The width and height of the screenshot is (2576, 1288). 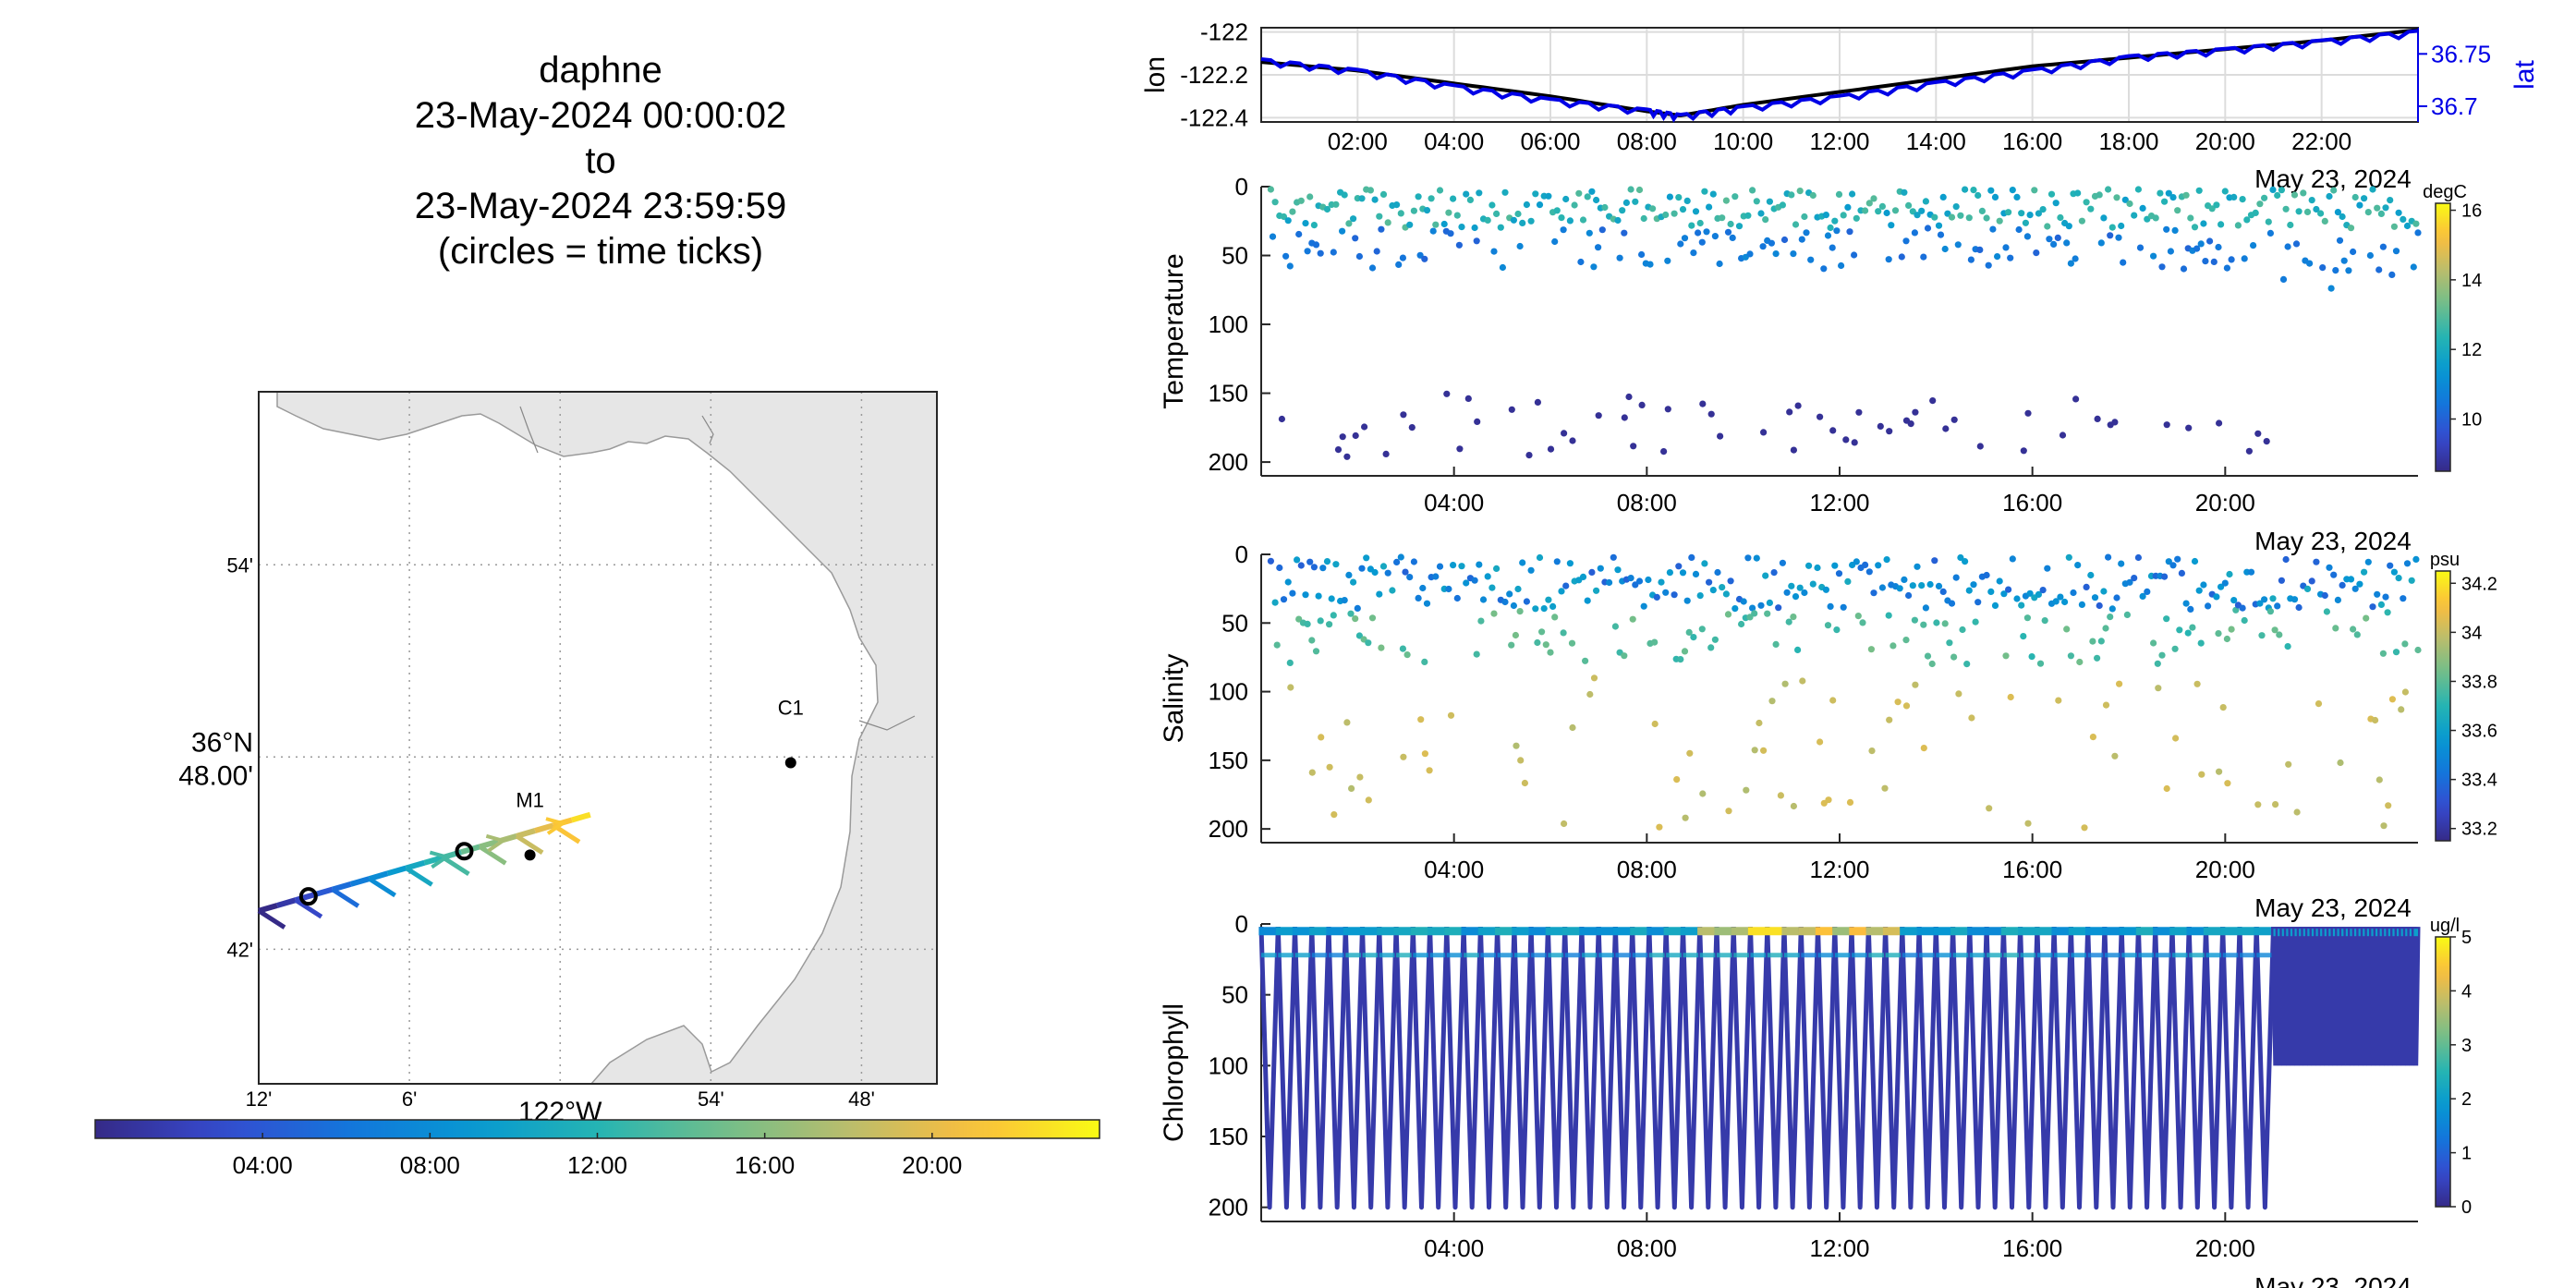 What do you see at coordinates (1839, 1248) in the screenshot?
I see `x-tick-label: 12:00` at bounding box center [1839, 1248].